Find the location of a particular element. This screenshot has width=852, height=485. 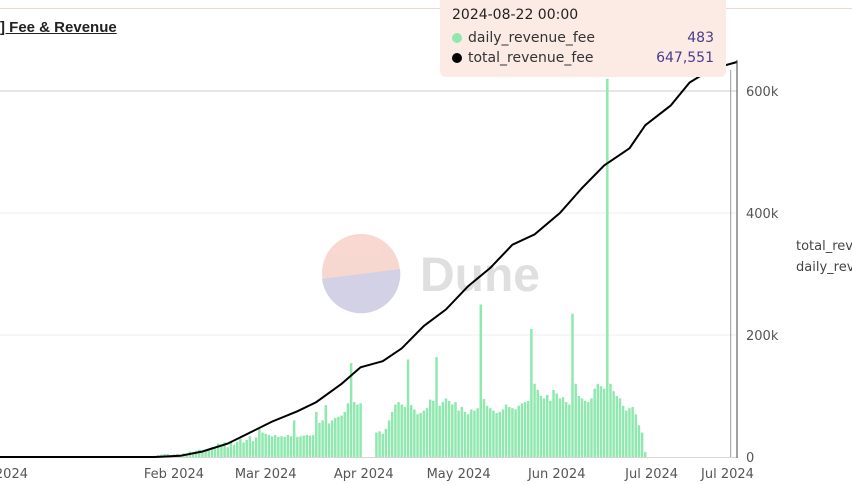

watermark-logo-bottom is located at coordinates (361, 291).